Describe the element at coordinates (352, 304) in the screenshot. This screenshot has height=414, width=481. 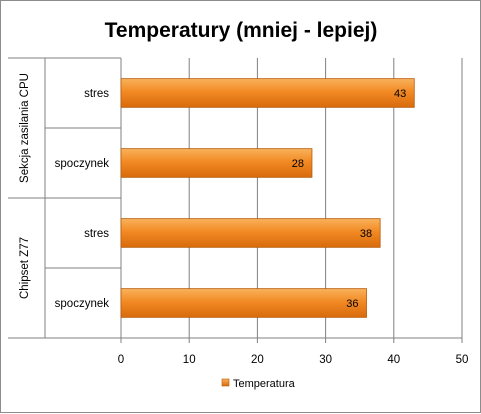
I see `bar-value-label: 36` at that location.